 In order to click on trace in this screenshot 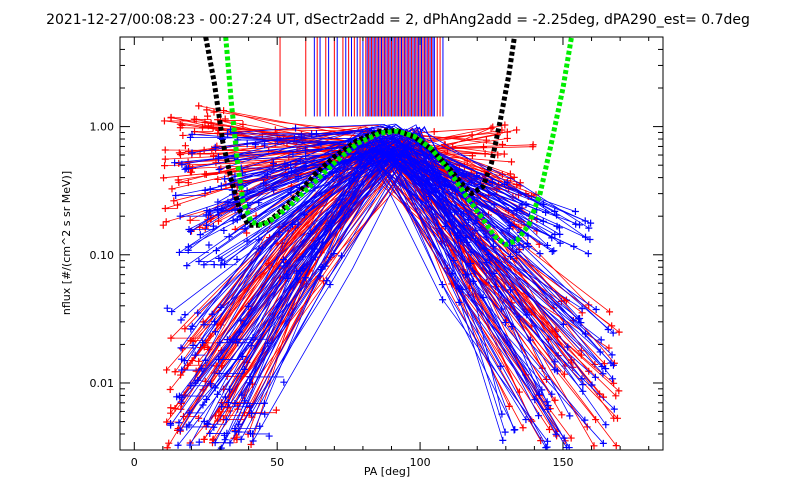, I will do `click(378, 187)`.